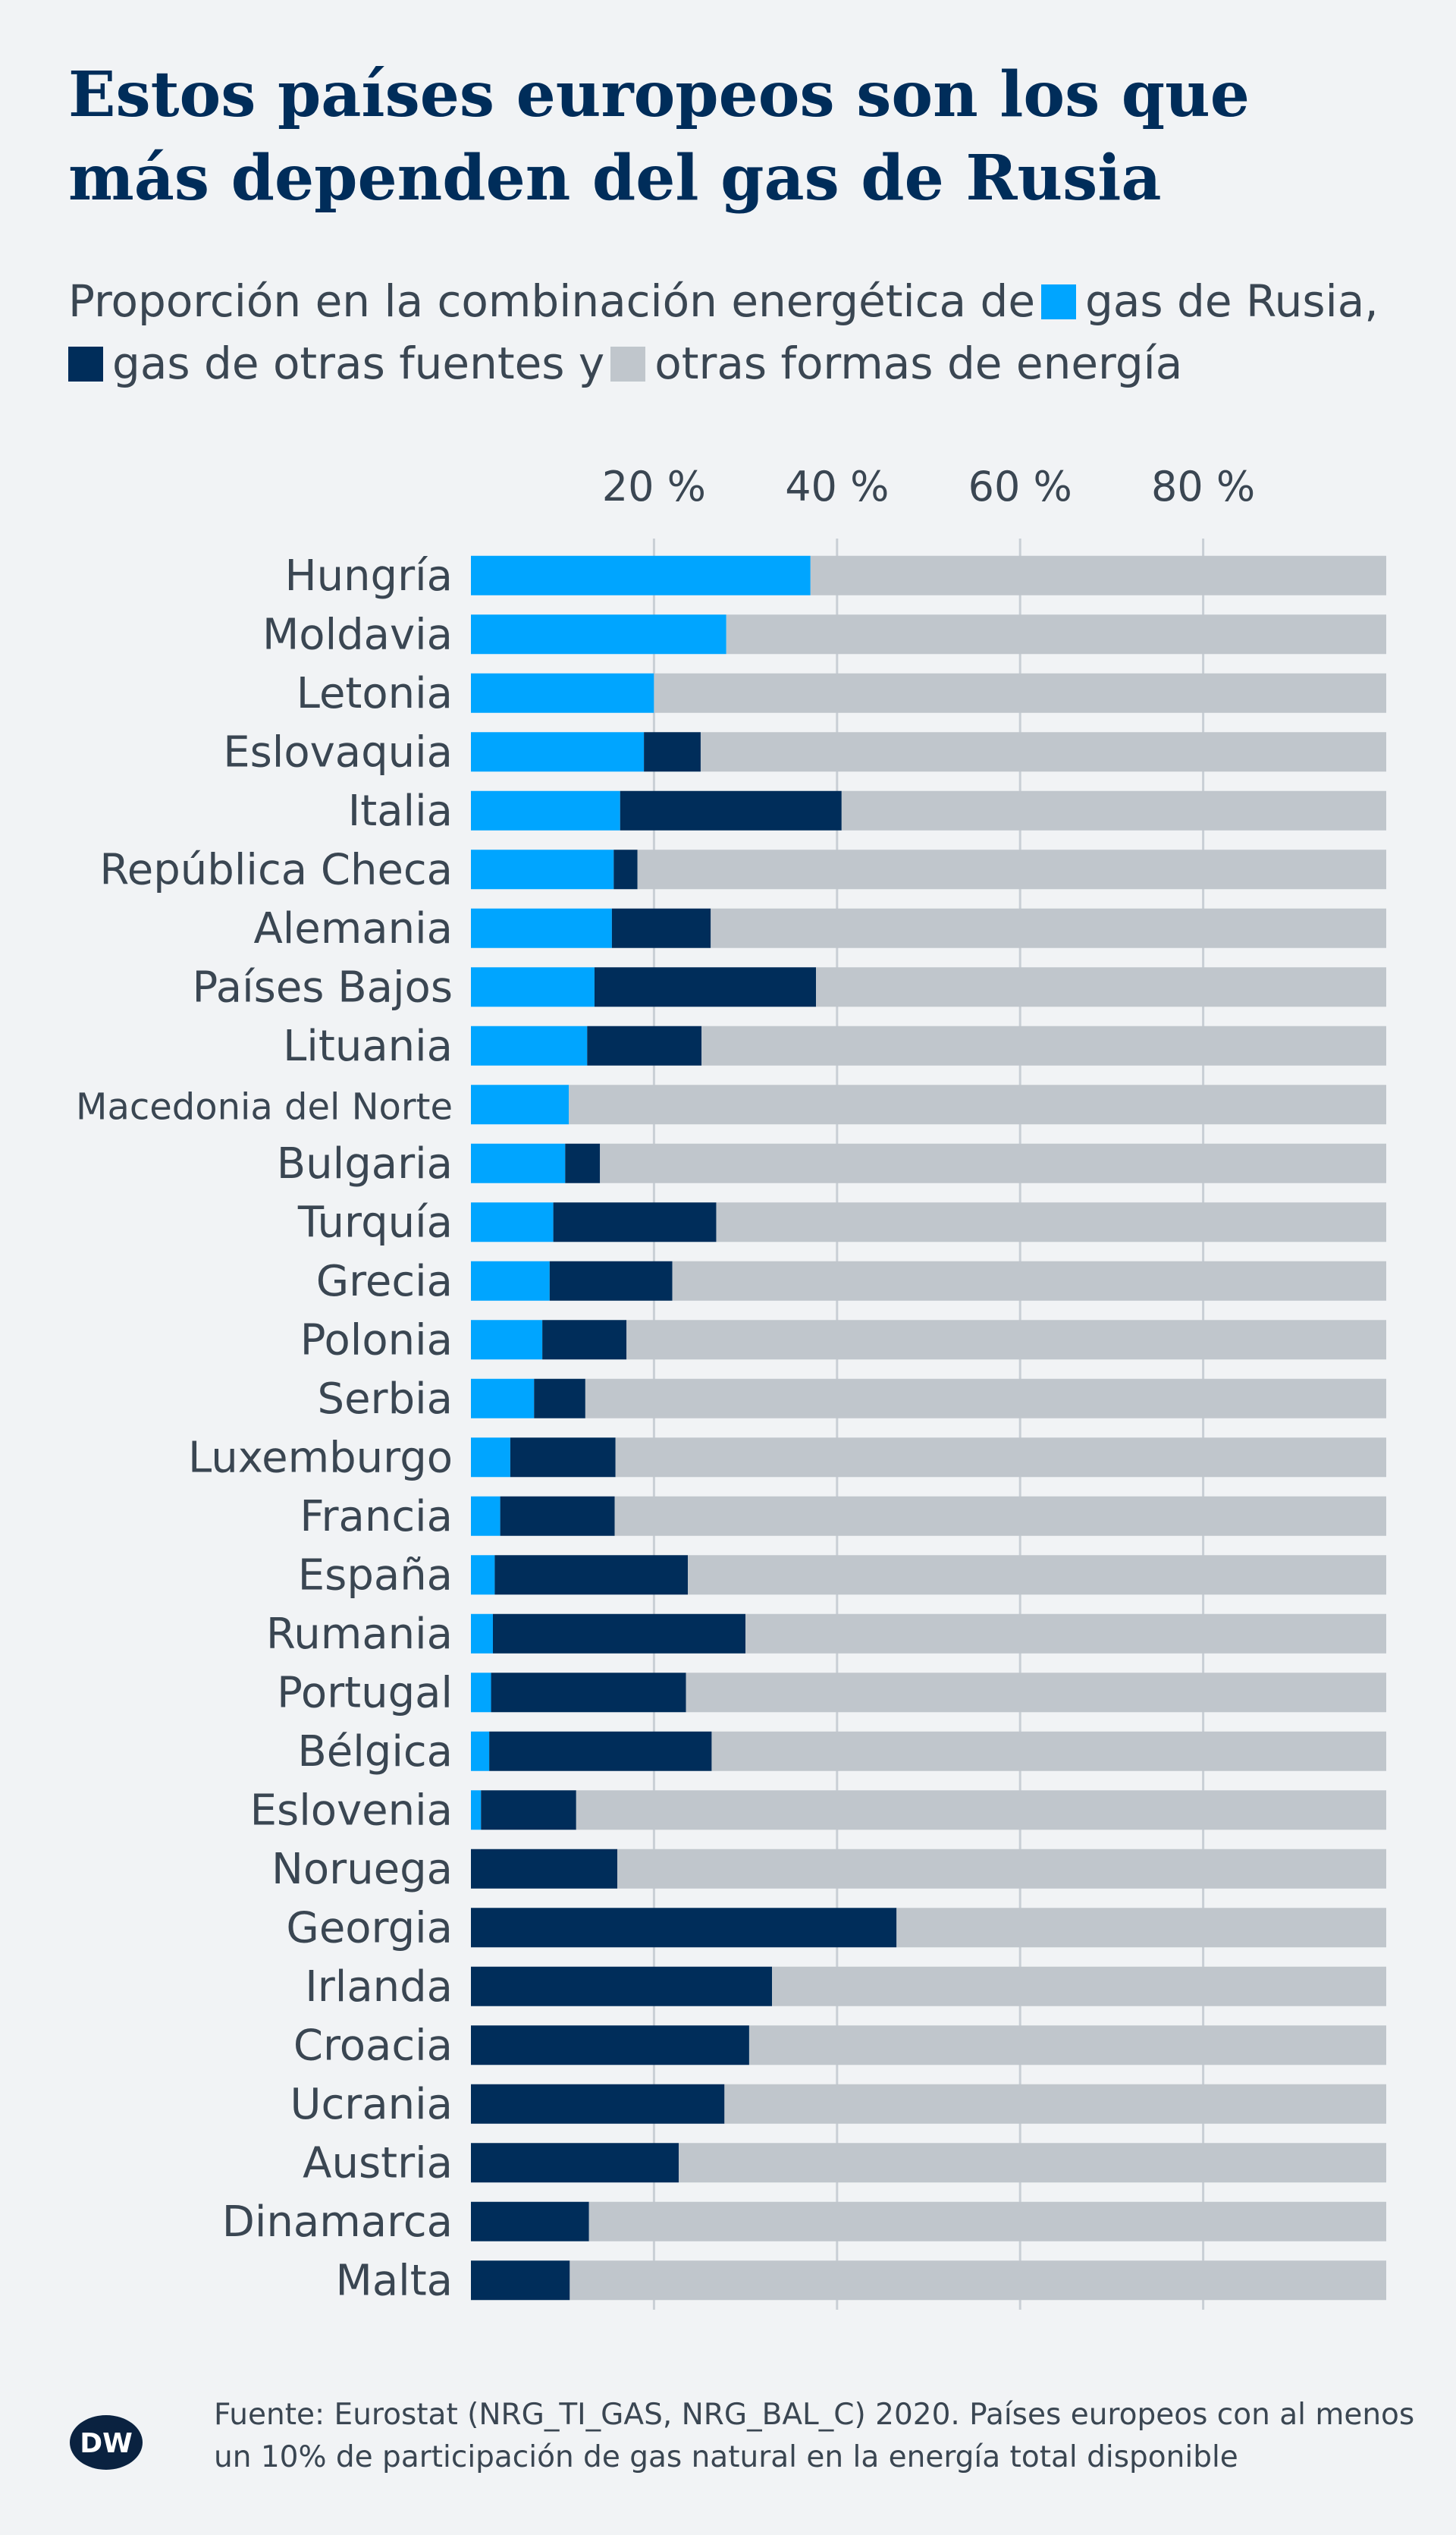 The image size is (1456, 2535). Describe the element at coordinates (1232, 301) in the screenshot. I see `legend-label-russia: gas de Rusia,` at that location.